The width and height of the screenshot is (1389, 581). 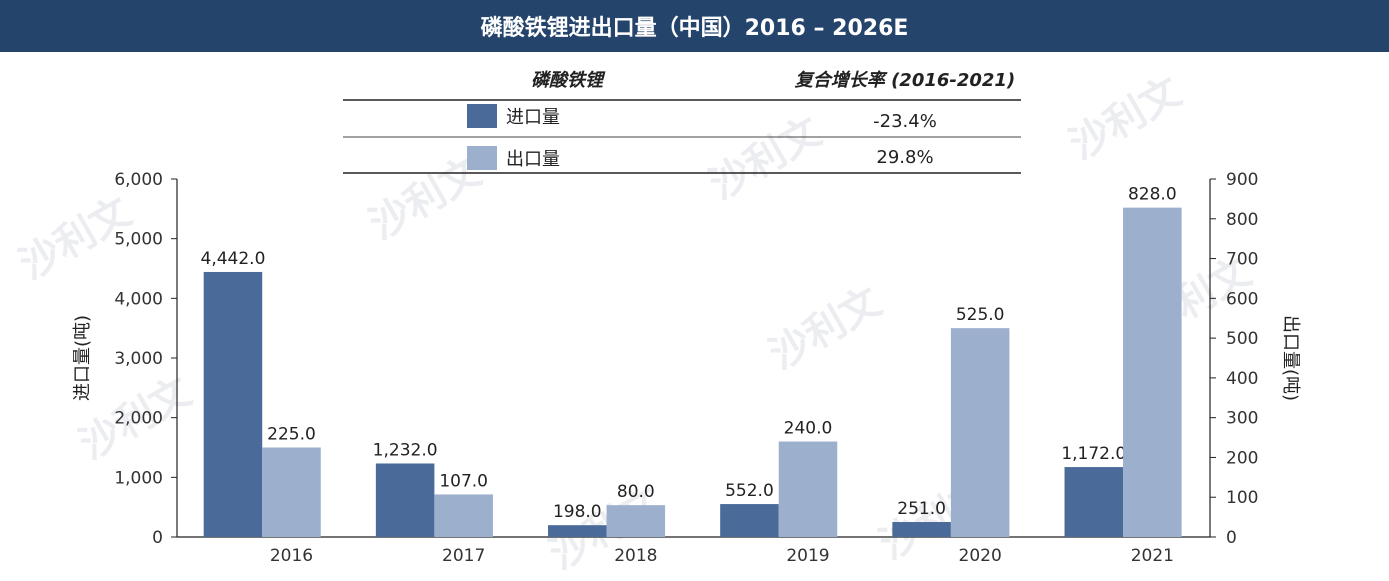 What do you see at coordinates (1242, 180) in the screenshot?
I see `y-right-tick-label: 900` at bounding box center [1242, 180].